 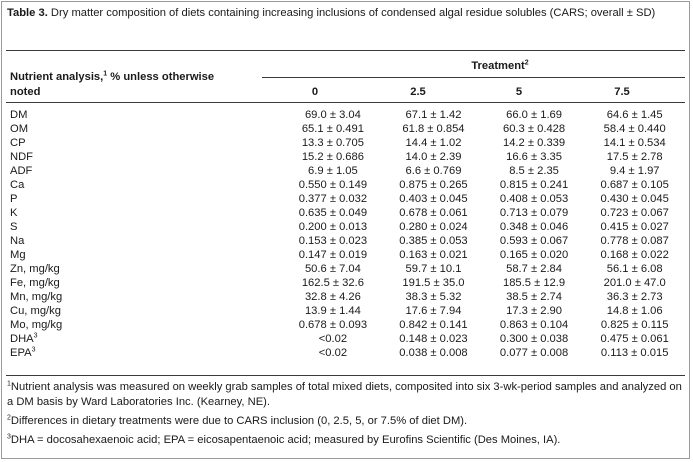 What do you see at coordinates (128, 115) in the screenshot?
I see `row-label-cell: DM` at bounding box center [128, 115].